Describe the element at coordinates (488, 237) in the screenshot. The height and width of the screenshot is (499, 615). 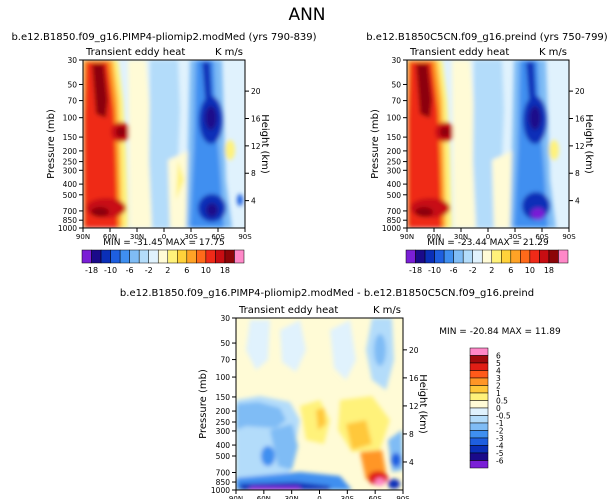
I see `x-tick-label: 0` at that location.